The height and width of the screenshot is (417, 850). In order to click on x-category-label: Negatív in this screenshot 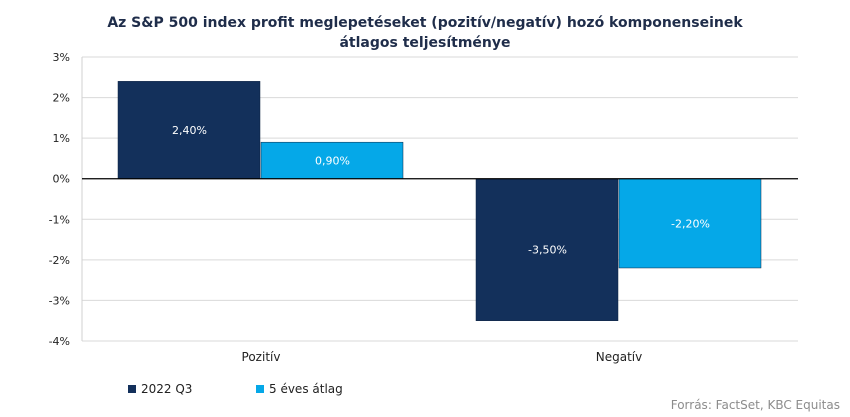, I will do `click(619, 357)`.